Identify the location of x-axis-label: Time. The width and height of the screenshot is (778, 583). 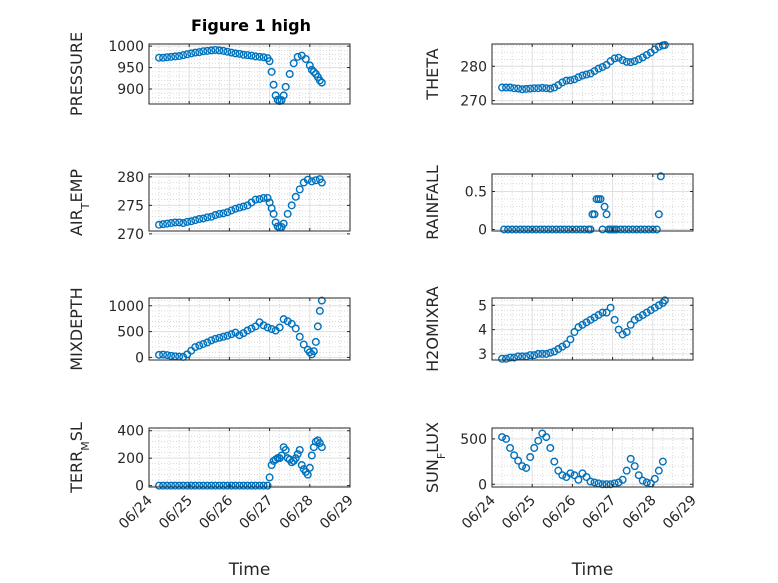
(592, 570).